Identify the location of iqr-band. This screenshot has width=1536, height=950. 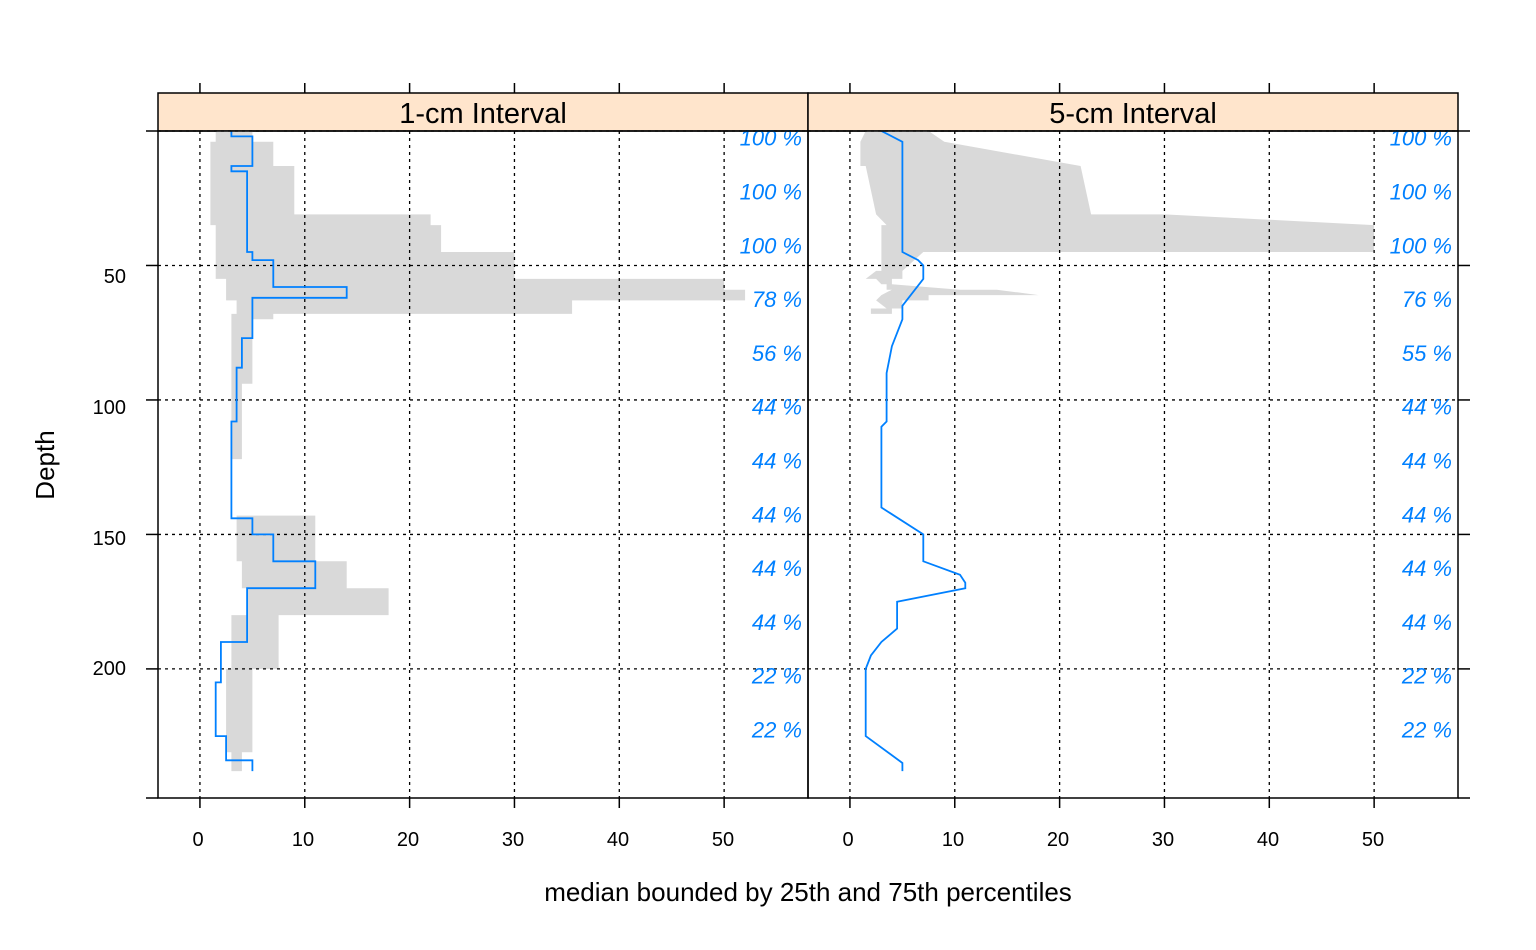
(1117, 222).